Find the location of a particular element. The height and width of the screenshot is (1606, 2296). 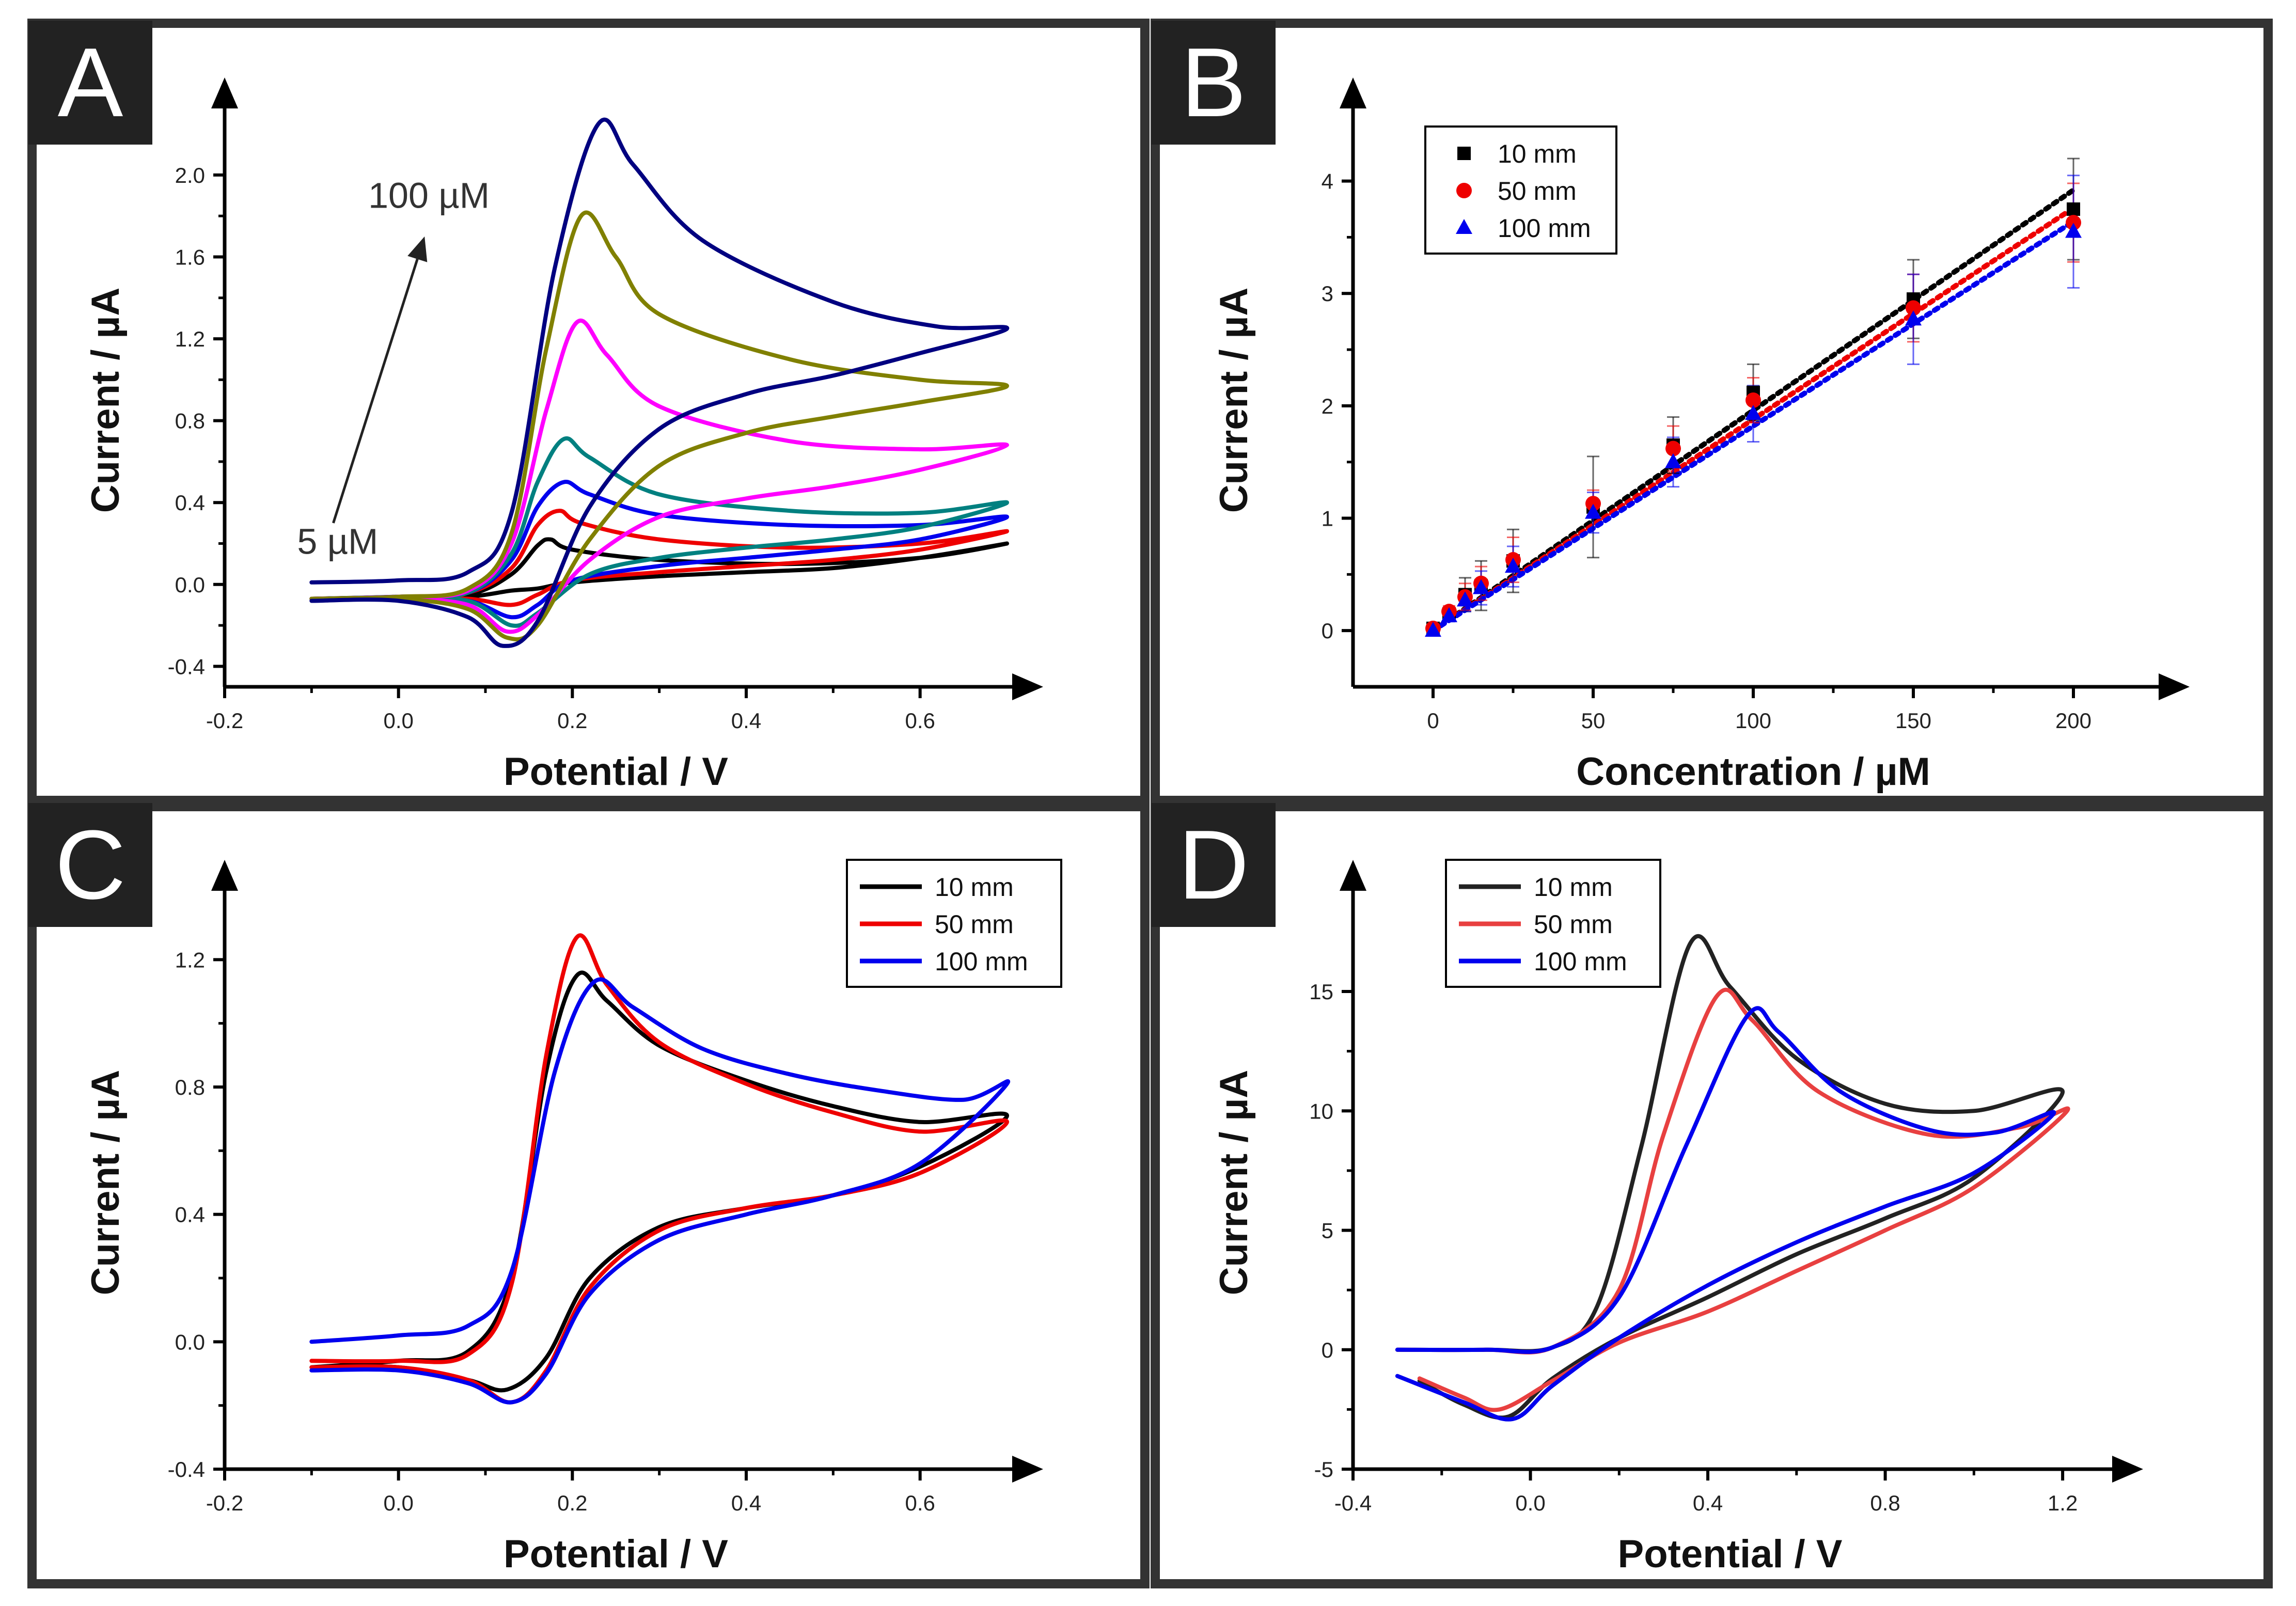

x-tick-label: 0.8 is located at coordinates (1885, 1503).